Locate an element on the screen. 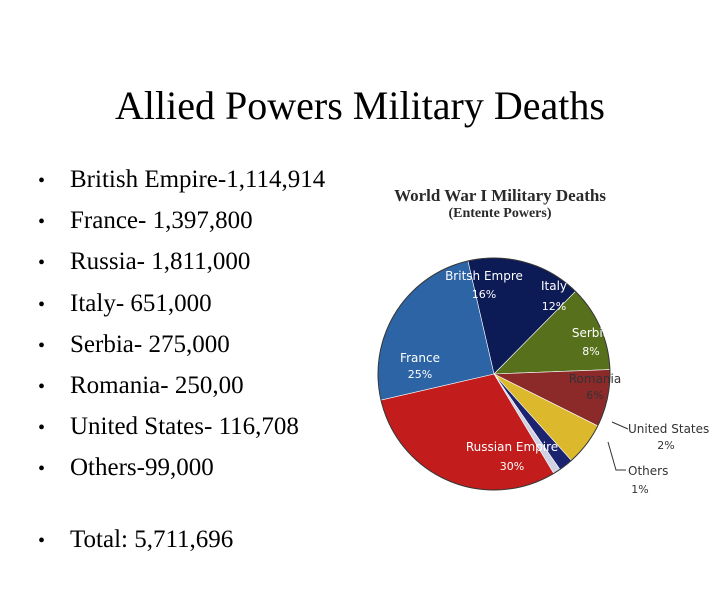 This screenshot has height=612, width=720. slice-label-russian-empire: Russian Empire is located at coordinates (512, 447).